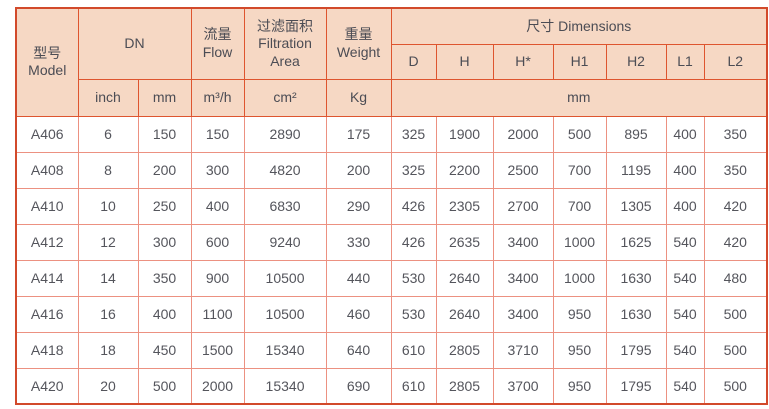 The width and height of the screenshot is (769, 409). Describe the element at coordinates (108, 242) in the screenshot. I see `cell-dn-inch: 12` at that location.